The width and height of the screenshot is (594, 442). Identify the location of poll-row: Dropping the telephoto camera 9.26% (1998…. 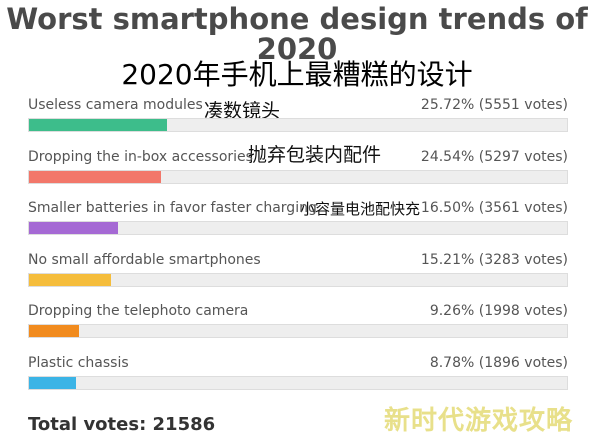
(298, 325).